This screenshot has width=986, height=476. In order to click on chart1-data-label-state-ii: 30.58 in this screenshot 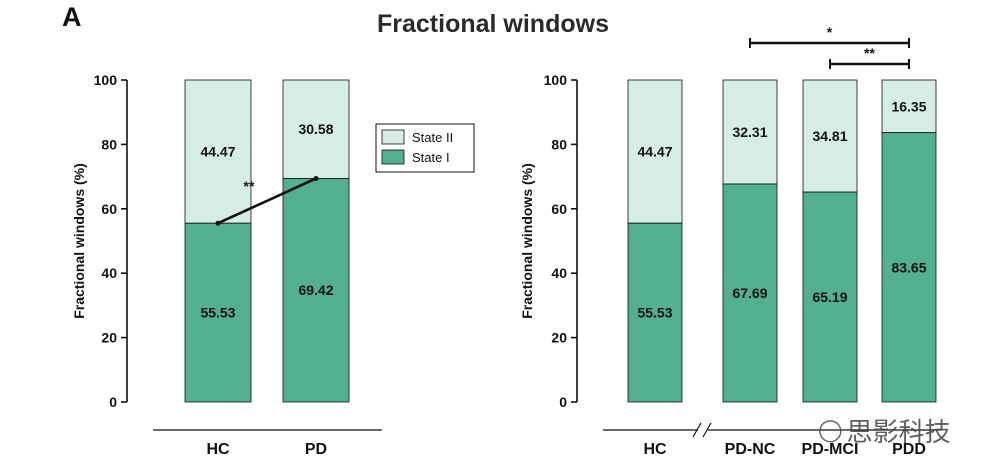, I will do `click(315, 129)`.